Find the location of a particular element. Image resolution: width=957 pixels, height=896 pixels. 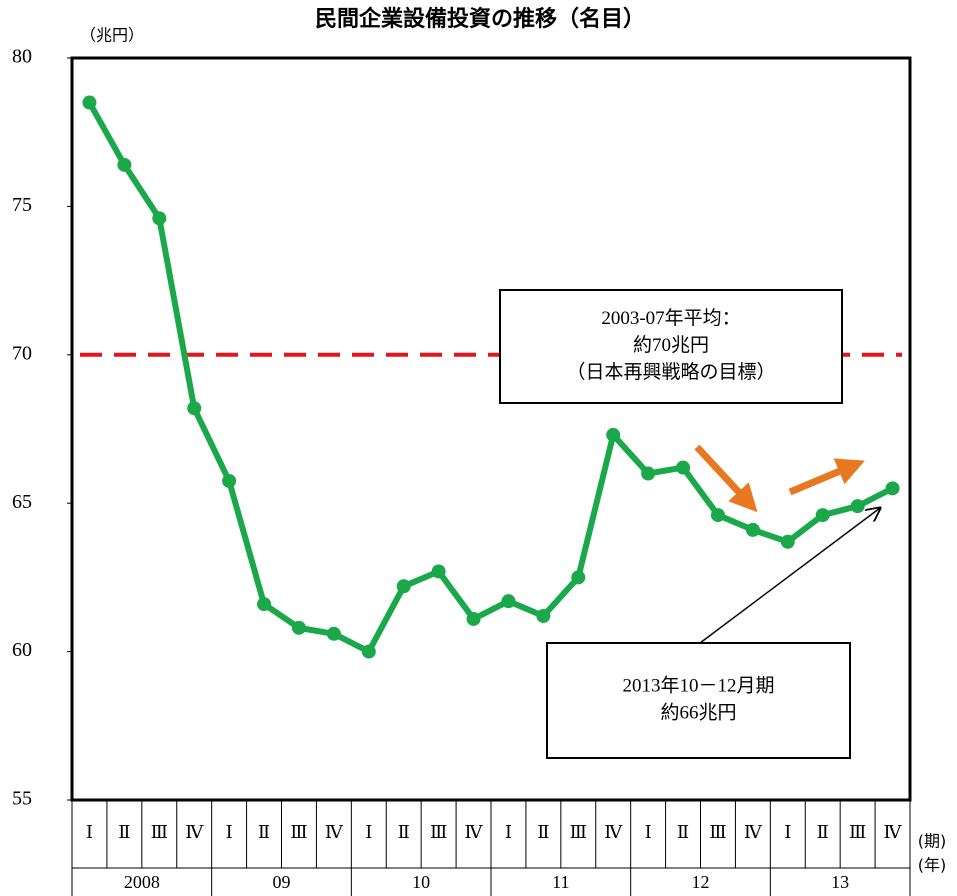

year-label: 11 is located at coordinates (560, 882).